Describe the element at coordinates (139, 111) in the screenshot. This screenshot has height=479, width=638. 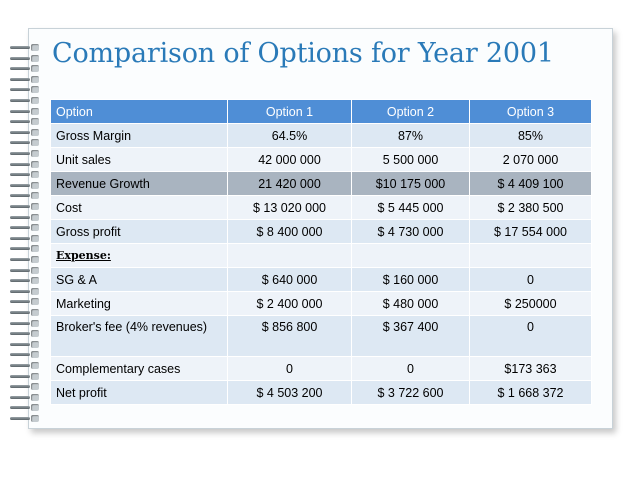
I see `header-option: Option` at that location.